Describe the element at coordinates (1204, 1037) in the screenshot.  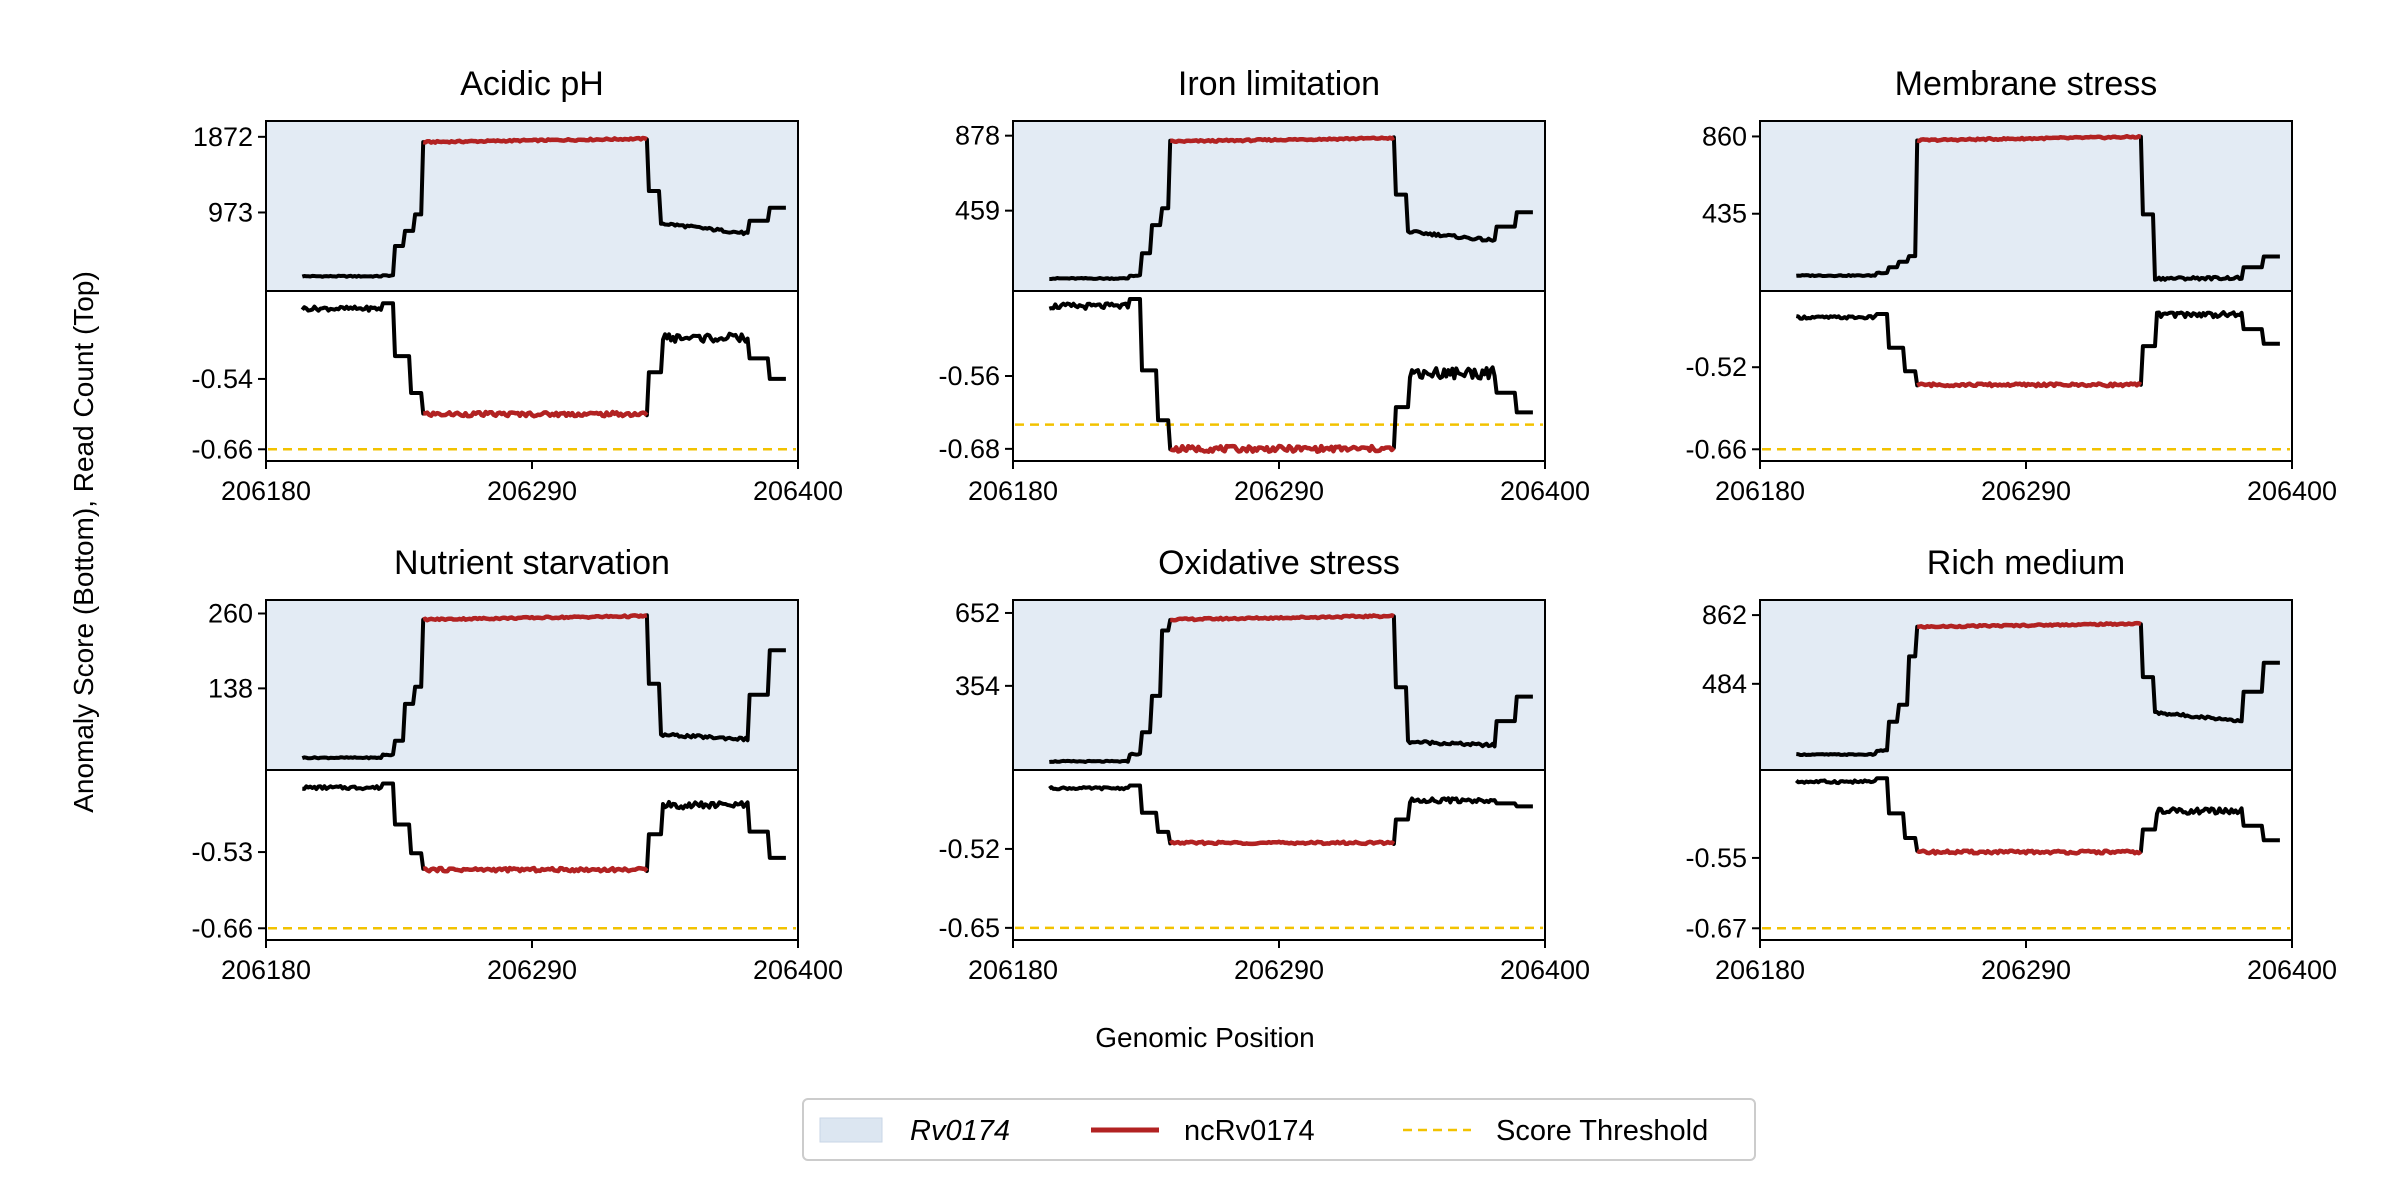
I see `x-axis-label: Genomic Position` at that location.